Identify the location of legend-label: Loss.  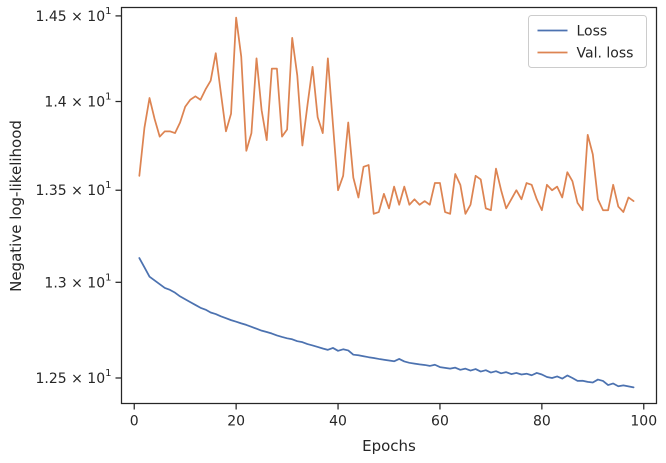
(592, 32).